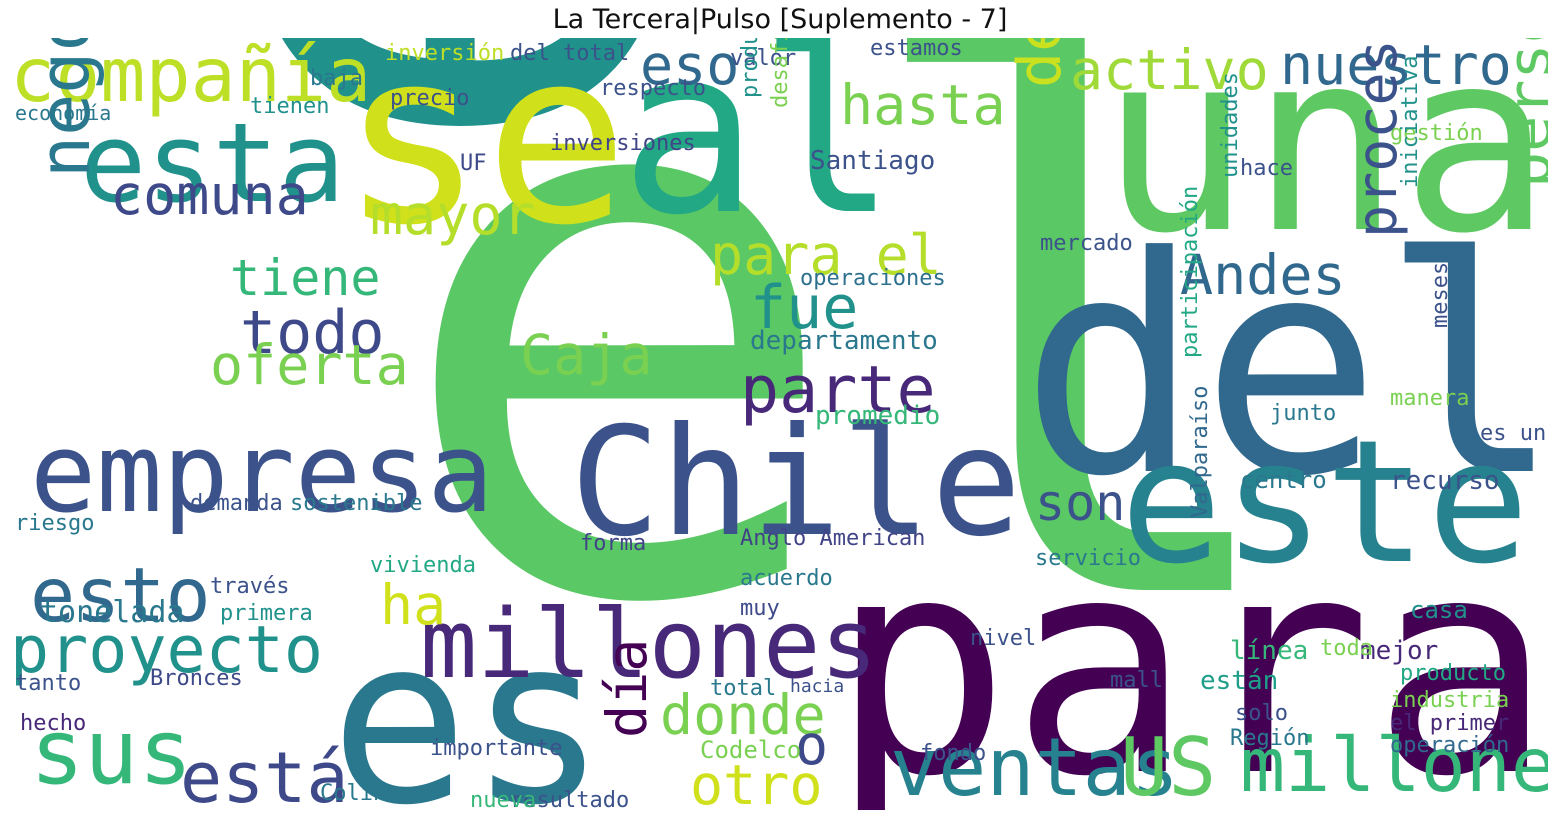 This screenshot has height=820, width=1560. Describe the element at coordinates (613, 543) in the screenshot. I see `word-74: forma` at that location.